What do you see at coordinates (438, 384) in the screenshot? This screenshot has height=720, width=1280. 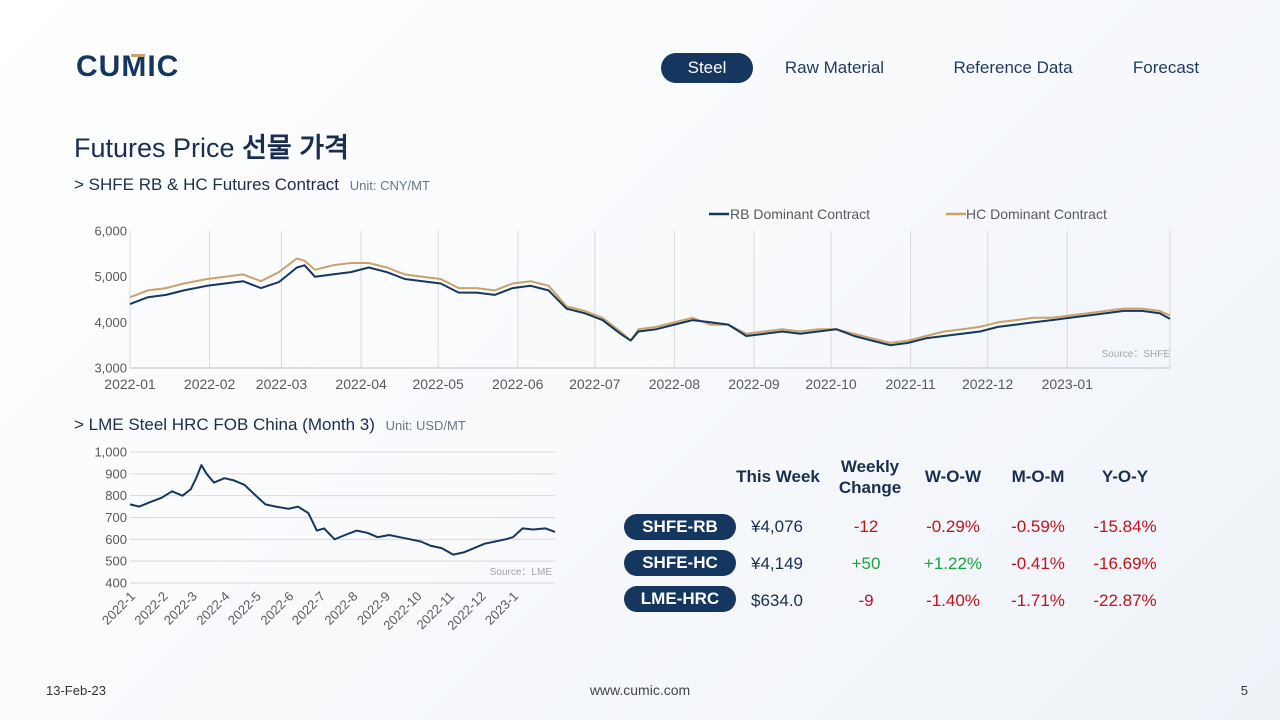 I see `x-tick-label: 2022-05` at bounding box center [438, 384].